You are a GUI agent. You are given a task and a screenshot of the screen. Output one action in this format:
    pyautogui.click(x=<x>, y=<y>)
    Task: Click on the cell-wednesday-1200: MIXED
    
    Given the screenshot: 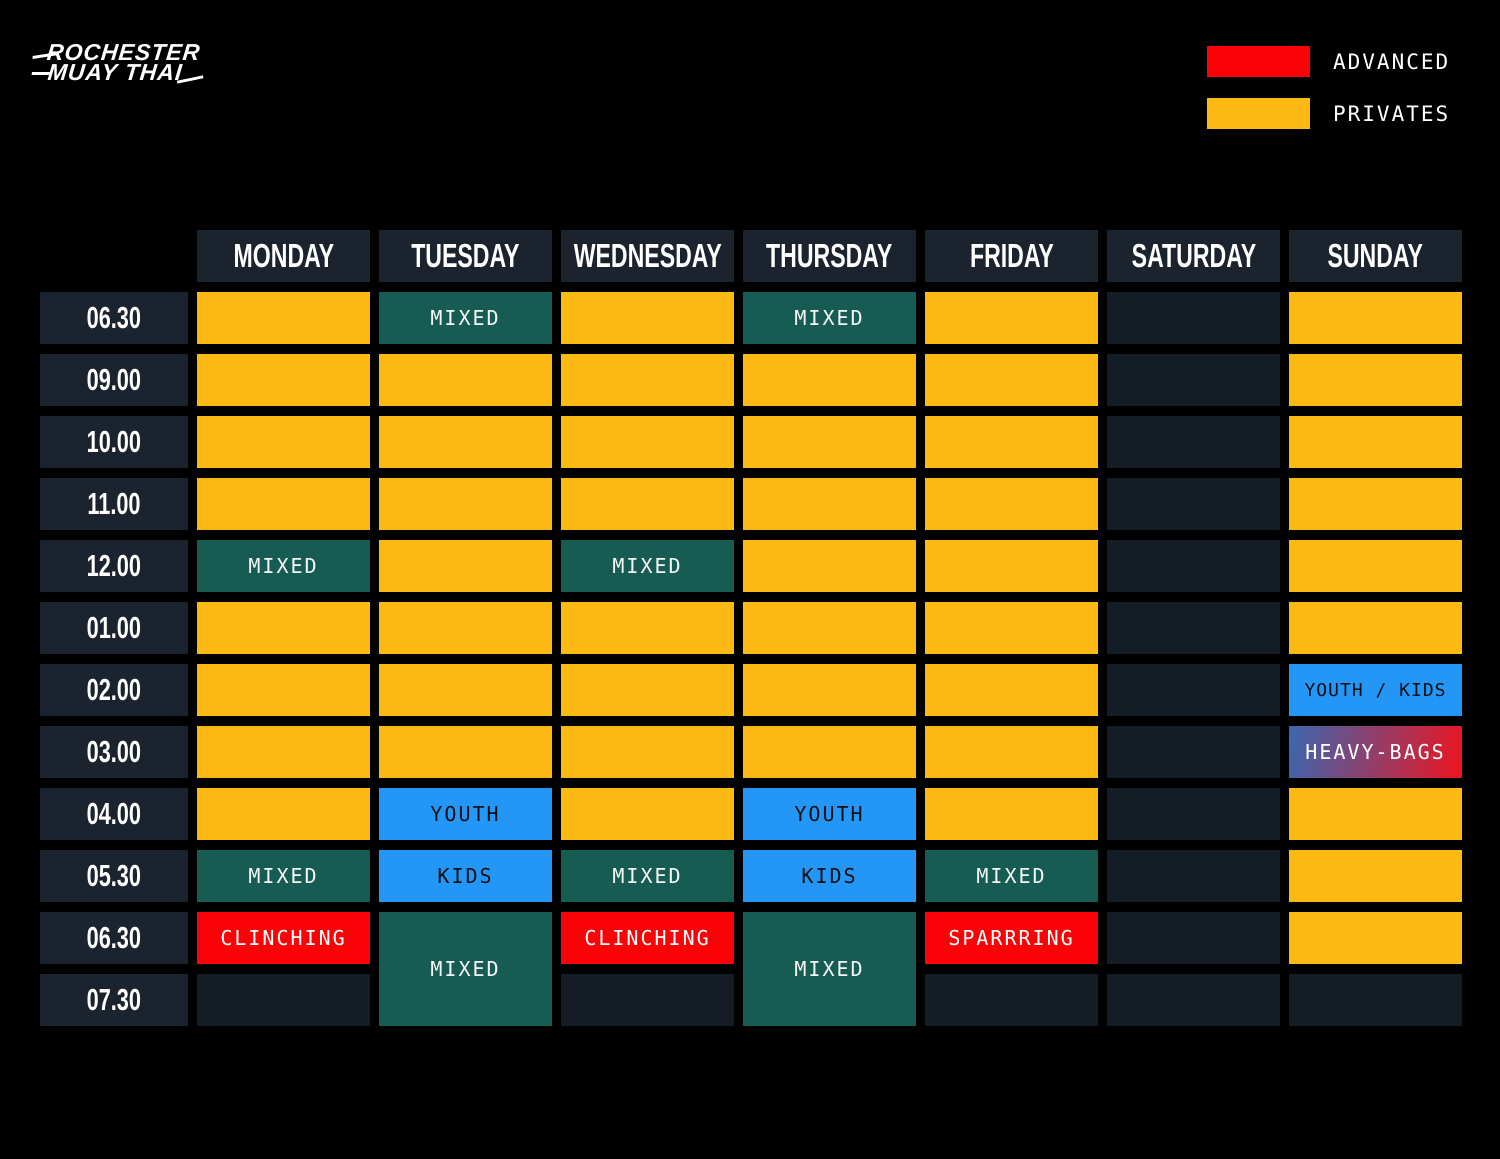 What is the action you would take?
    pyautogui.click(x=647, y=566)
    